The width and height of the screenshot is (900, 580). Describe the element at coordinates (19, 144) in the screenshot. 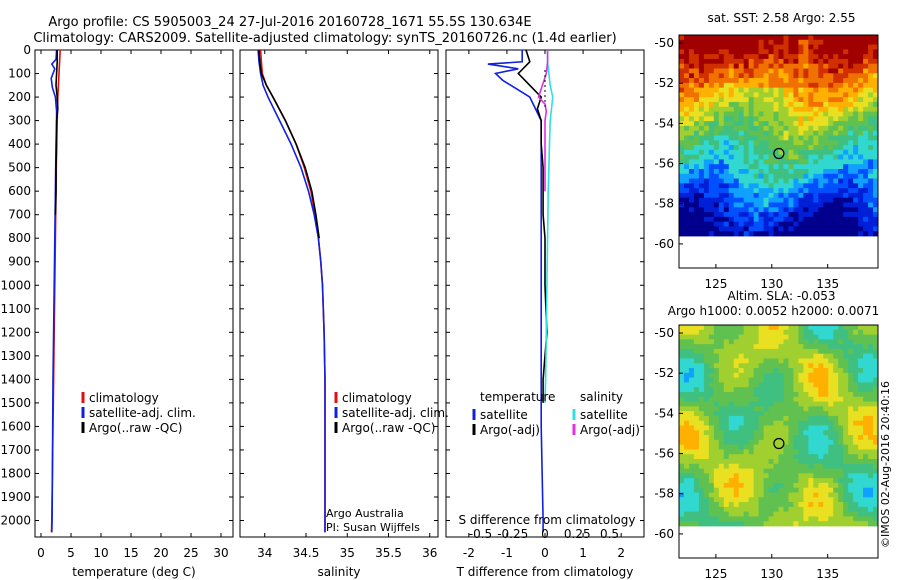

I see `y-tick-label: 400` at that location.